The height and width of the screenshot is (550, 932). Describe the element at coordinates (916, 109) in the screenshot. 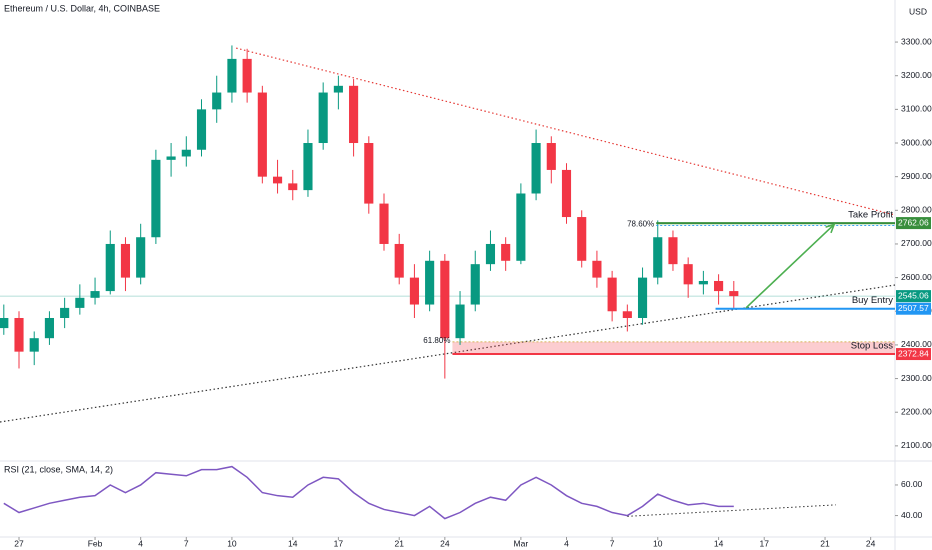

I see `y-tick-label: 3100.00` at that location.